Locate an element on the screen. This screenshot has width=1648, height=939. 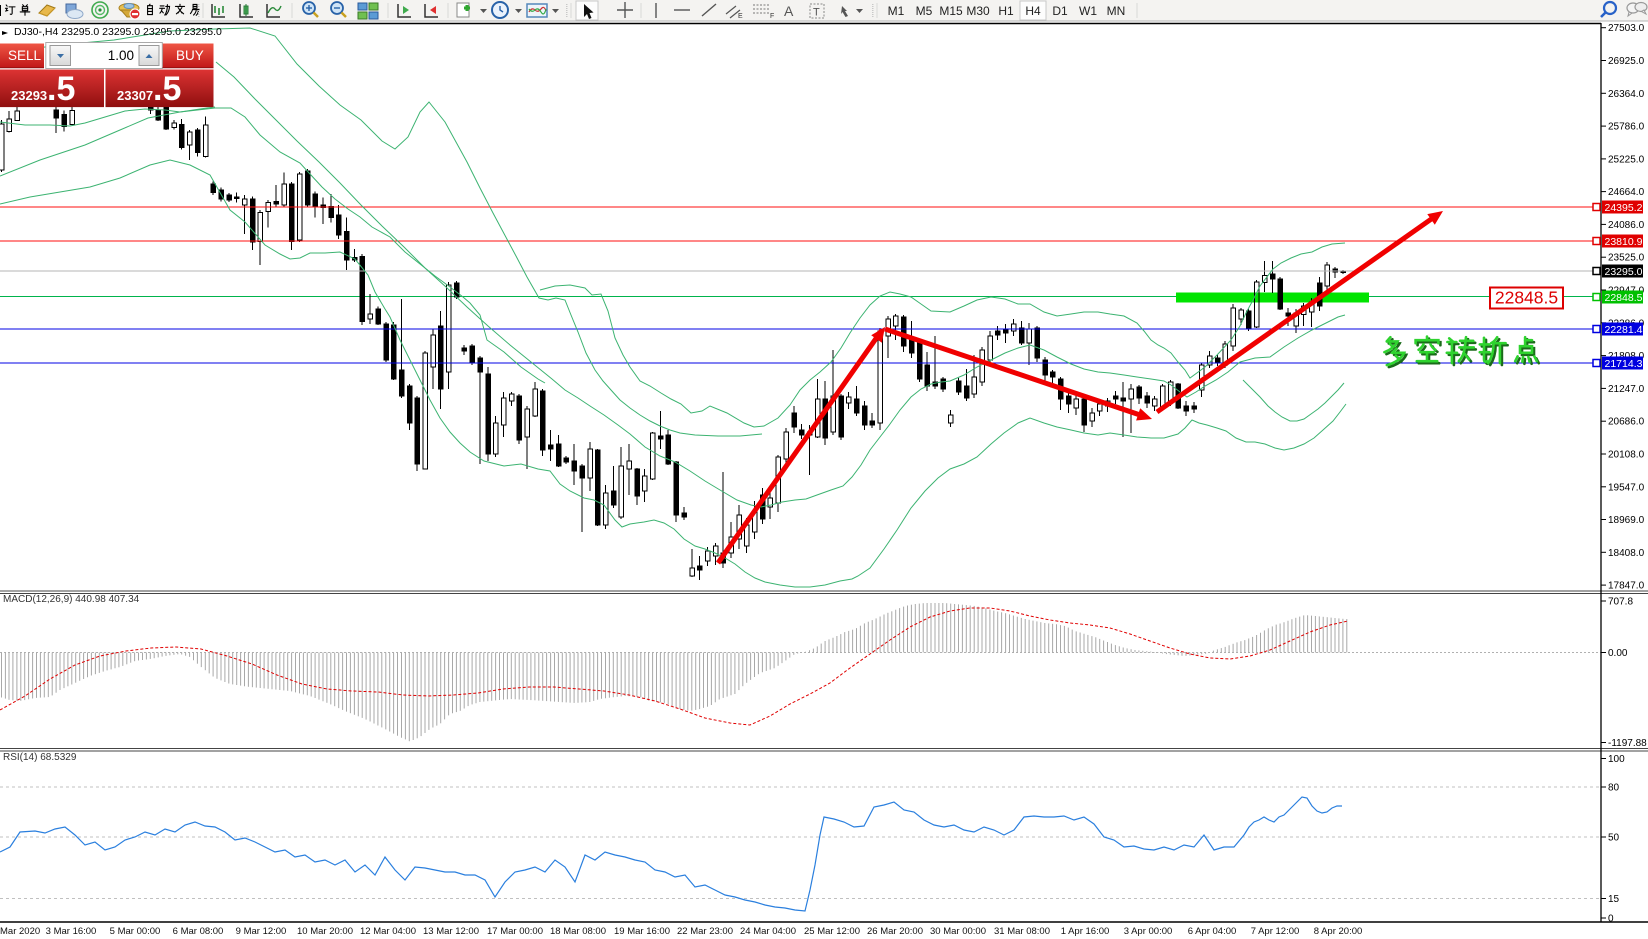
svg-text: 100 is located at coordinates (1616, 759).